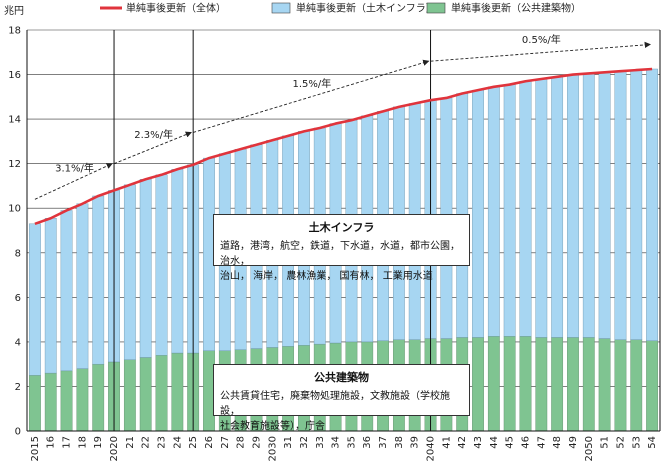  Describe the element at coordinates (146, 442) in the screenshot. I see `x-tick-label: 22` at that location.